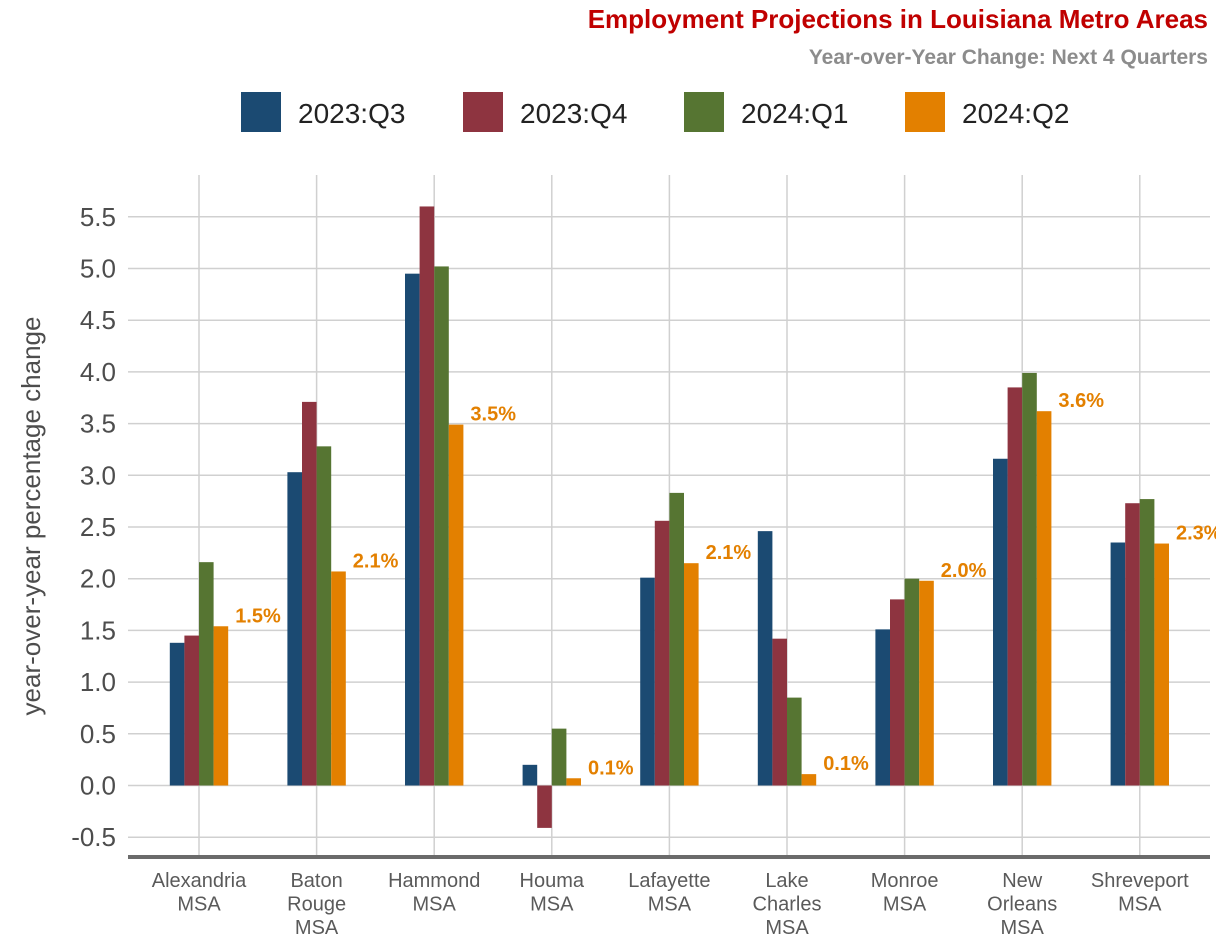 This screenshot has height=939, width=1216. Describe the element at coordinates (98, 734) in the screenshot. I see `y-tick-label: 0.5` at that location.